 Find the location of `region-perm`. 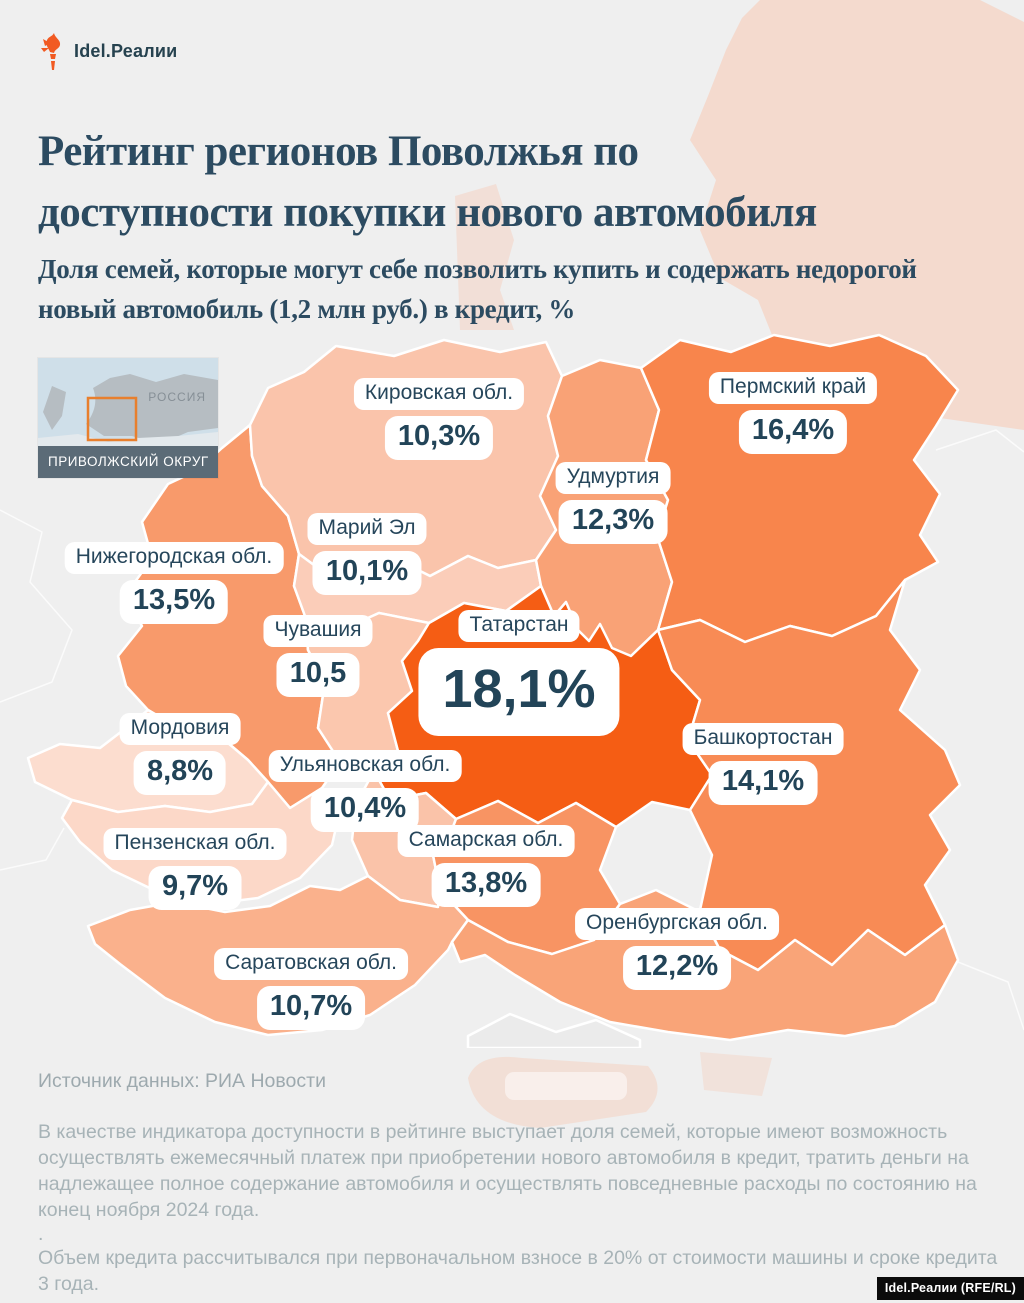

region-perm is located at coordinates (799, 488).